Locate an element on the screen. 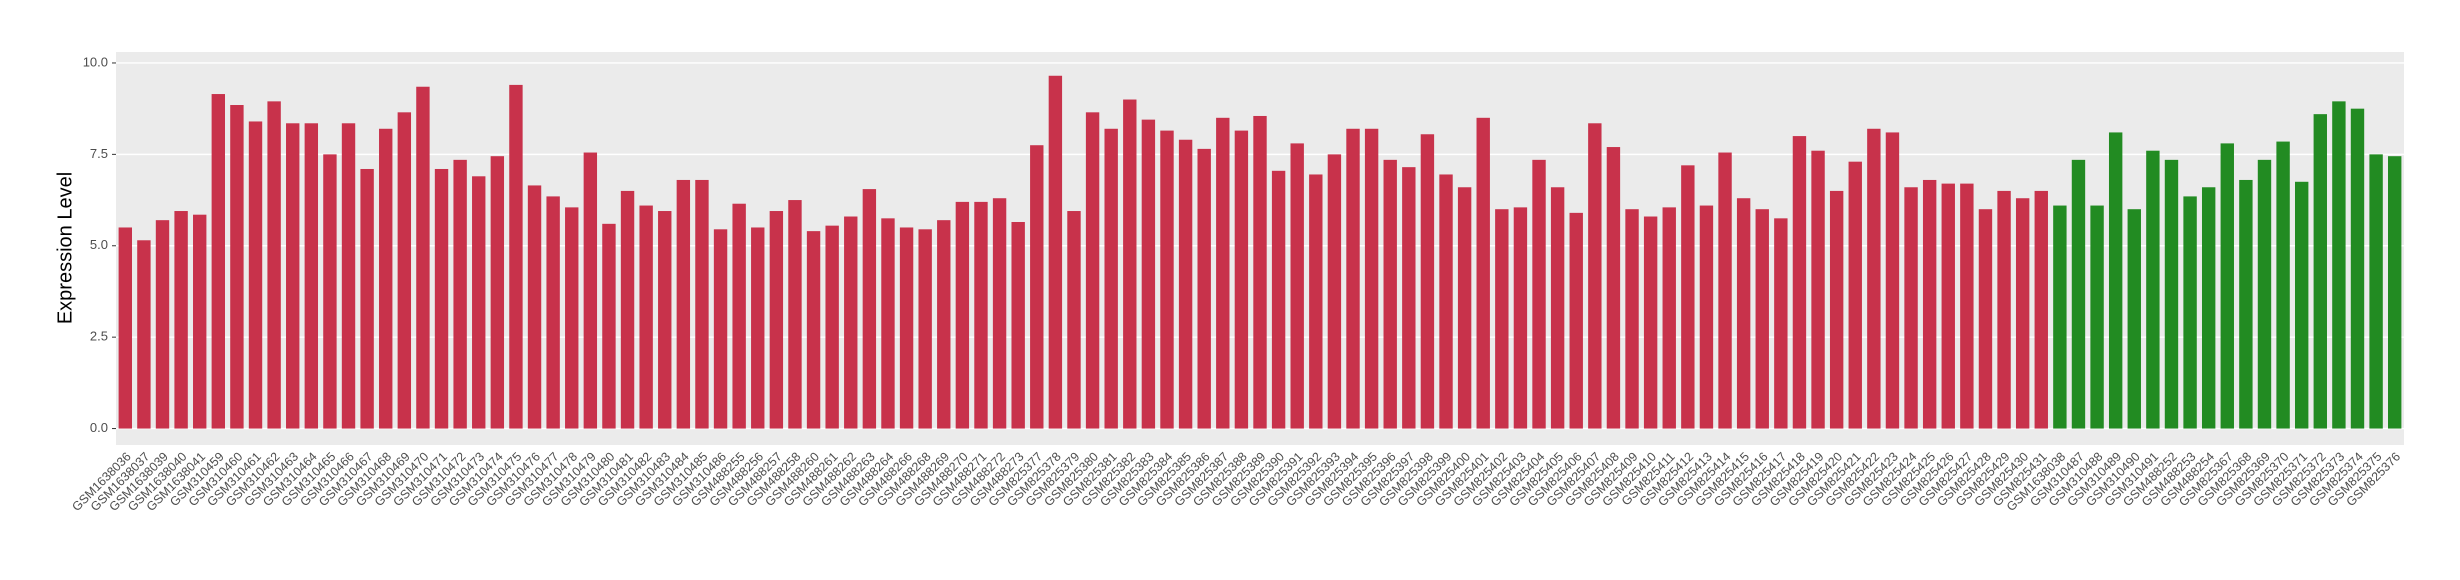 The image size is (2460, 580). y-tick-label: 10.0 is located at coordinates (95, 61).